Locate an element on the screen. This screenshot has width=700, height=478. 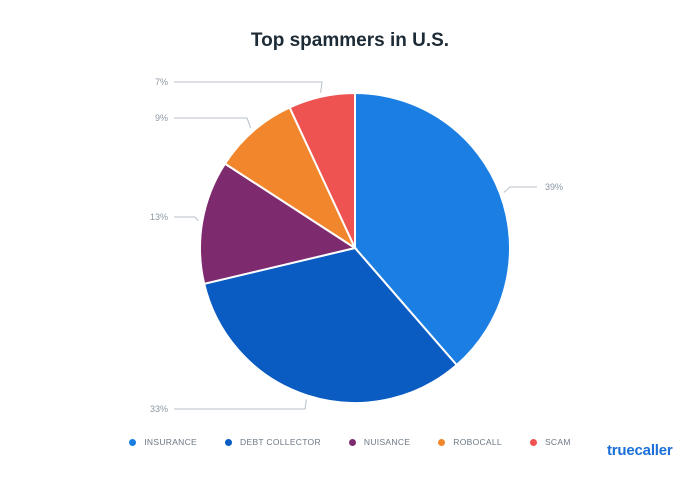
legend-item: DEBT COLLECTOR is located at coordinates (273, 442).